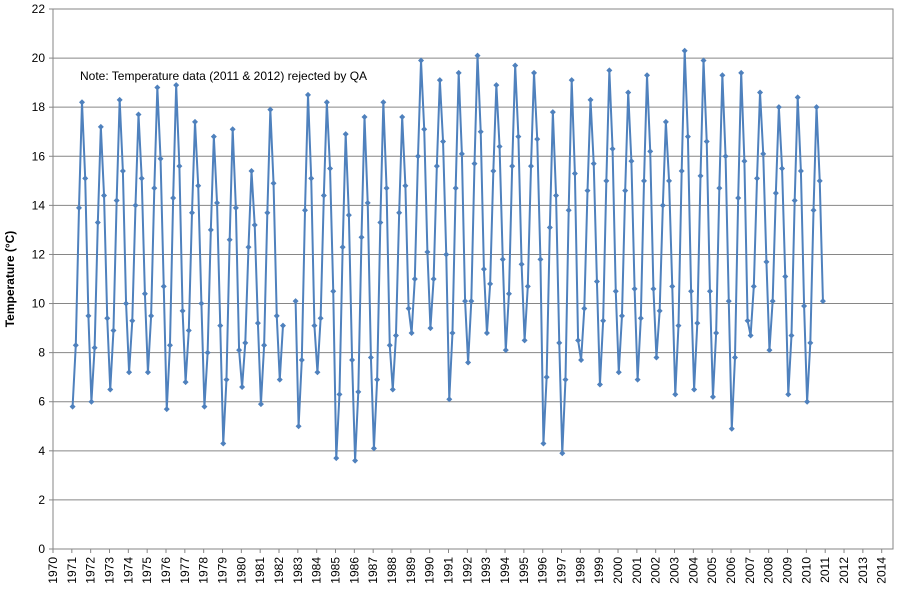 This screenshot has width=903, height=593. Describe the element at coordinates (298, 570) in the screenshot. I see `x-tick-label: 1983` at that location.